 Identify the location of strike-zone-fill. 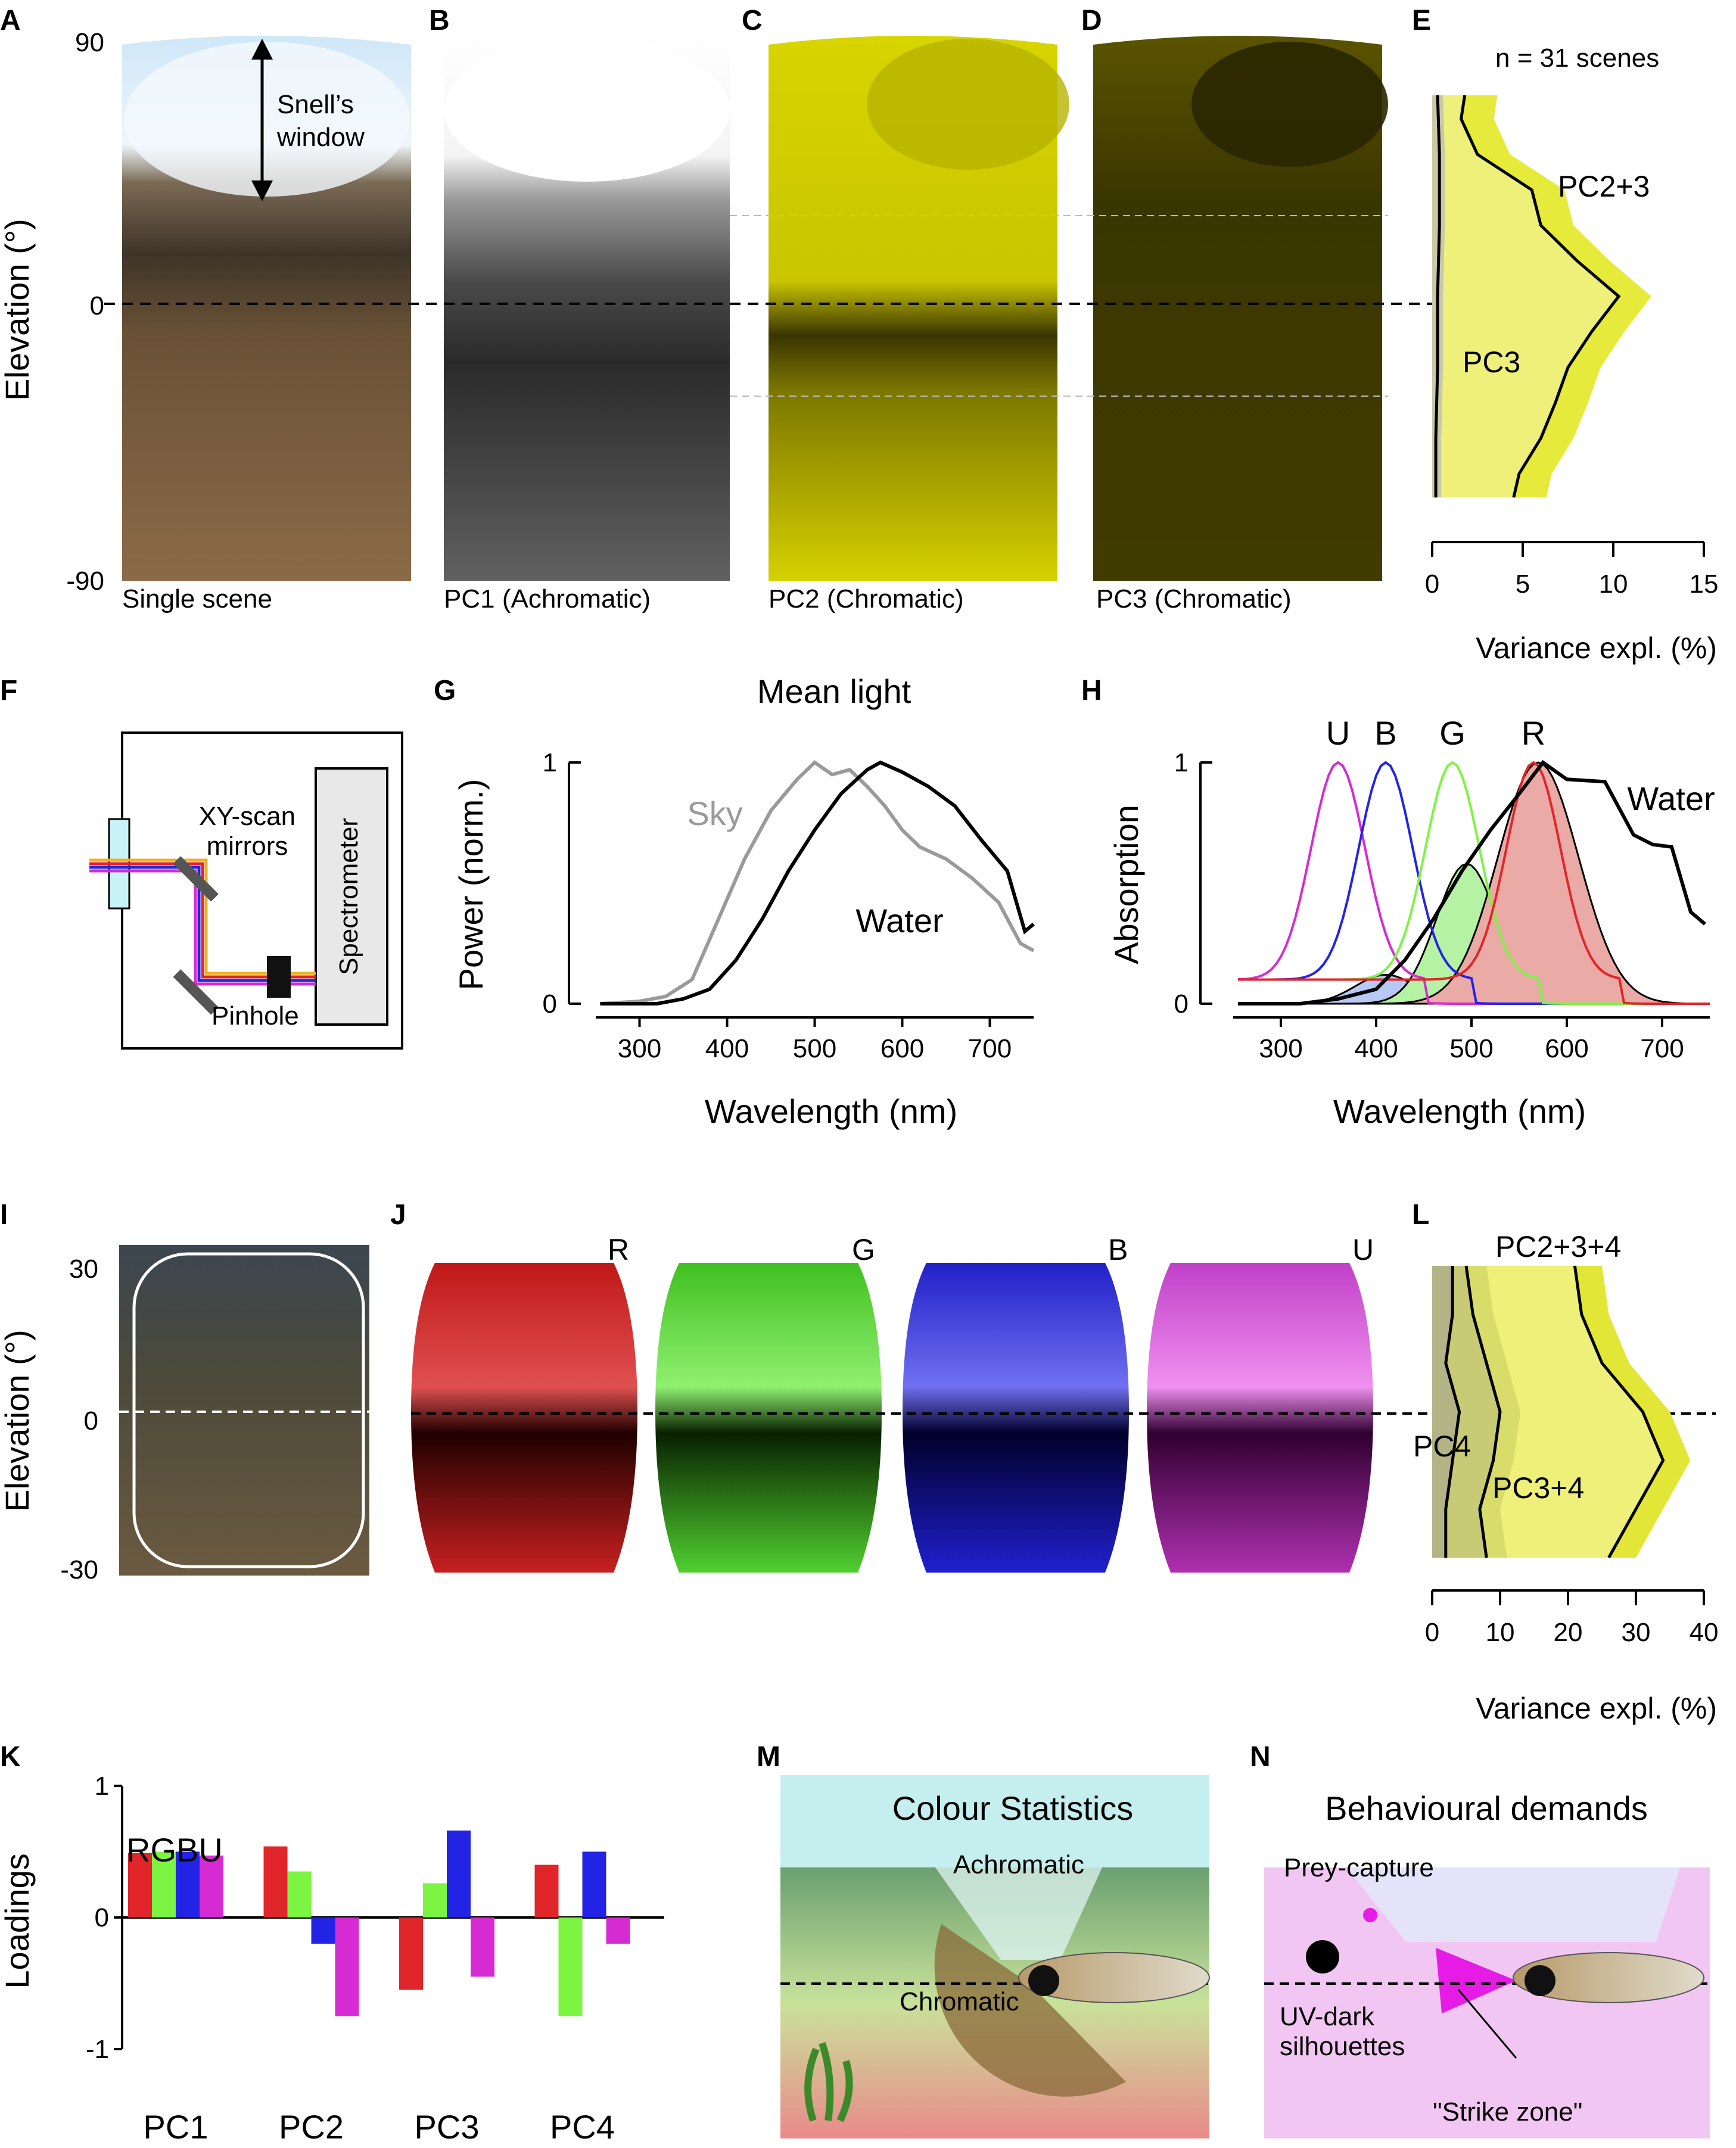
(1476, 1980).